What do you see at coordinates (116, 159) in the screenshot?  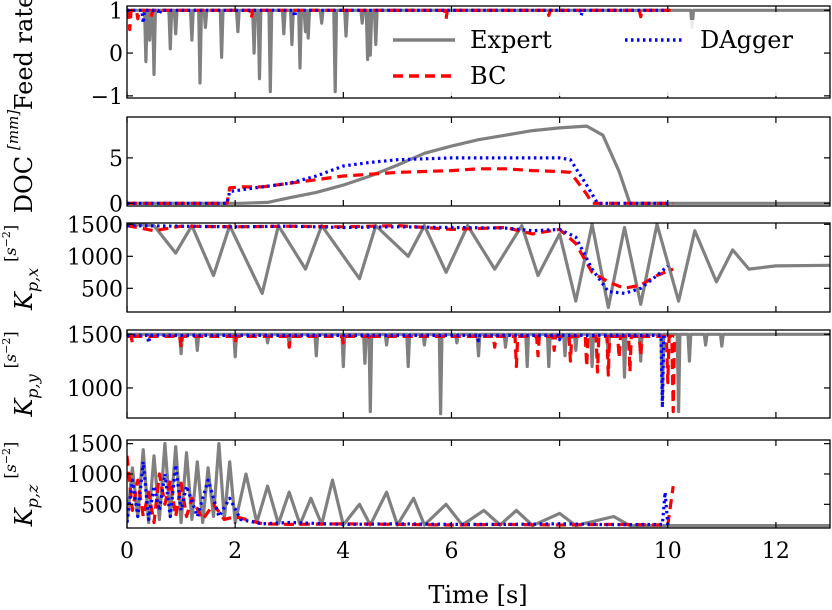 I see `y-tick-label: 5` at bounding box center [116, 159].